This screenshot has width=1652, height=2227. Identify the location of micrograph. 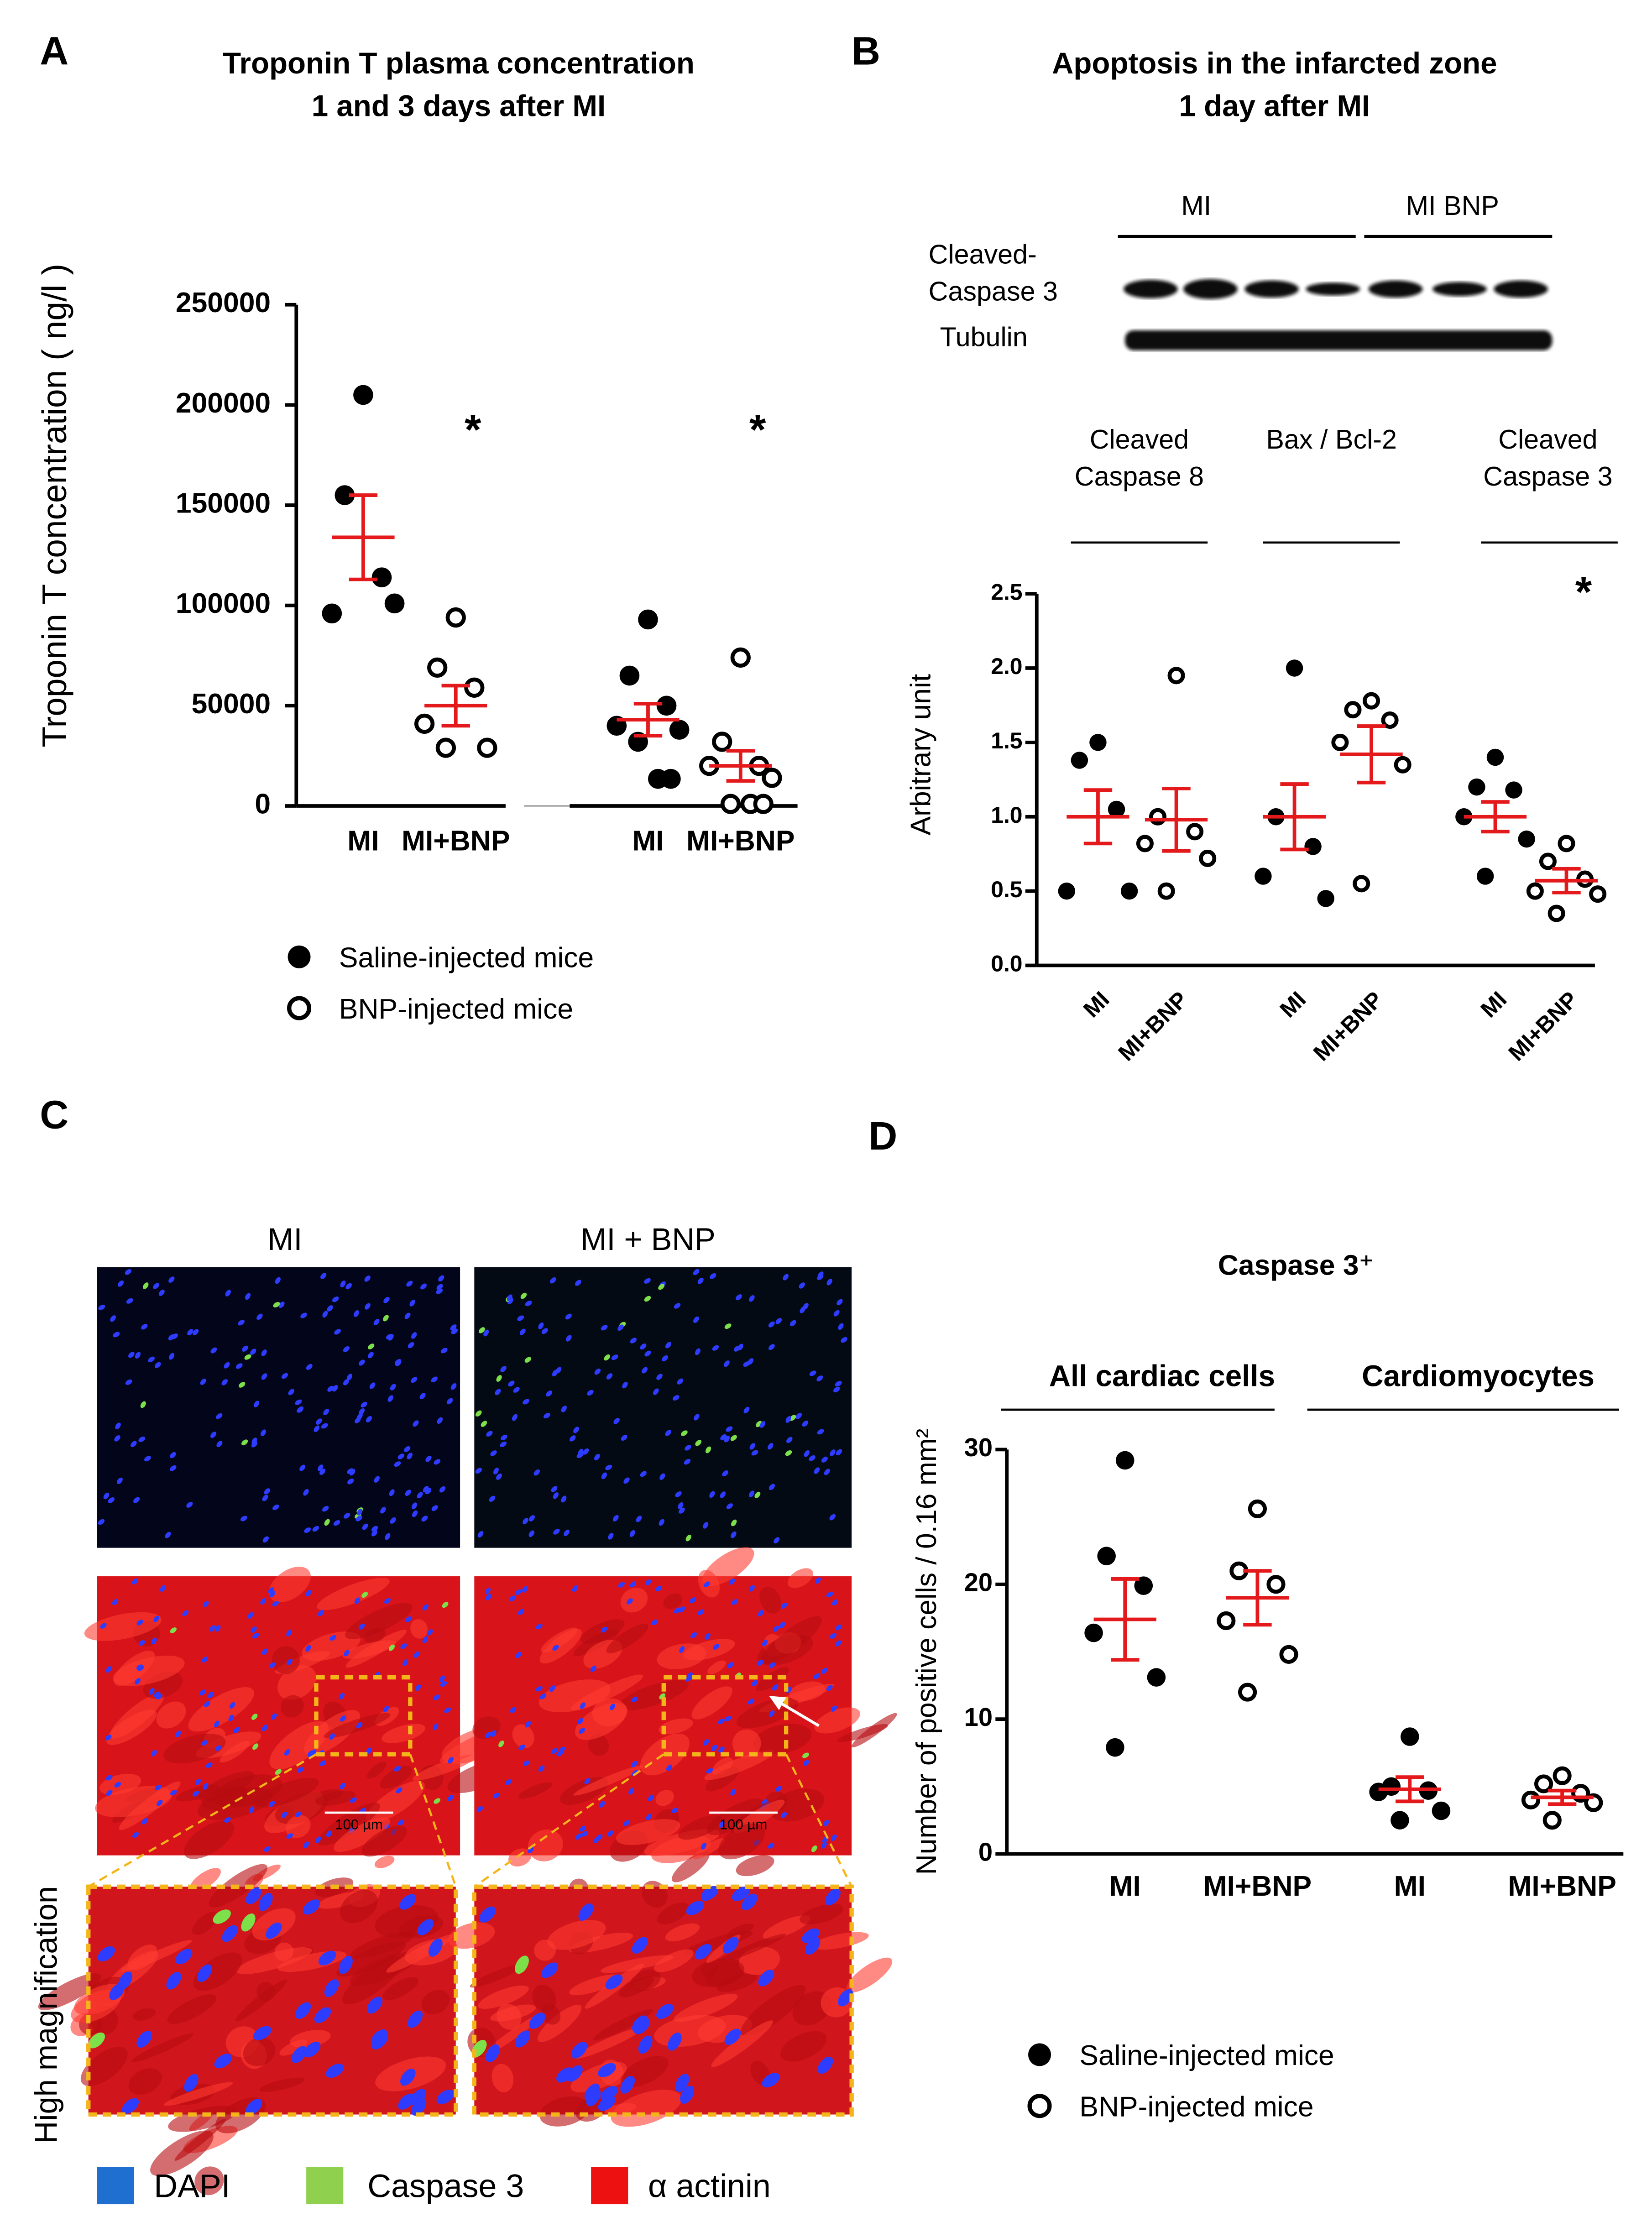
(684, 1722).